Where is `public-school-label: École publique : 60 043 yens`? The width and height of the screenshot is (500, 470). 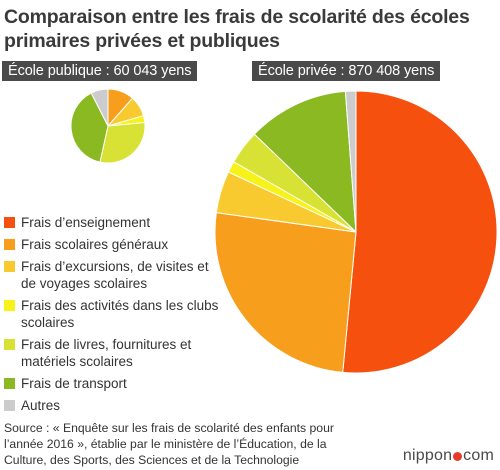
public-school-label: École publique : 60 043 yens is located at coordinates (100, 71).